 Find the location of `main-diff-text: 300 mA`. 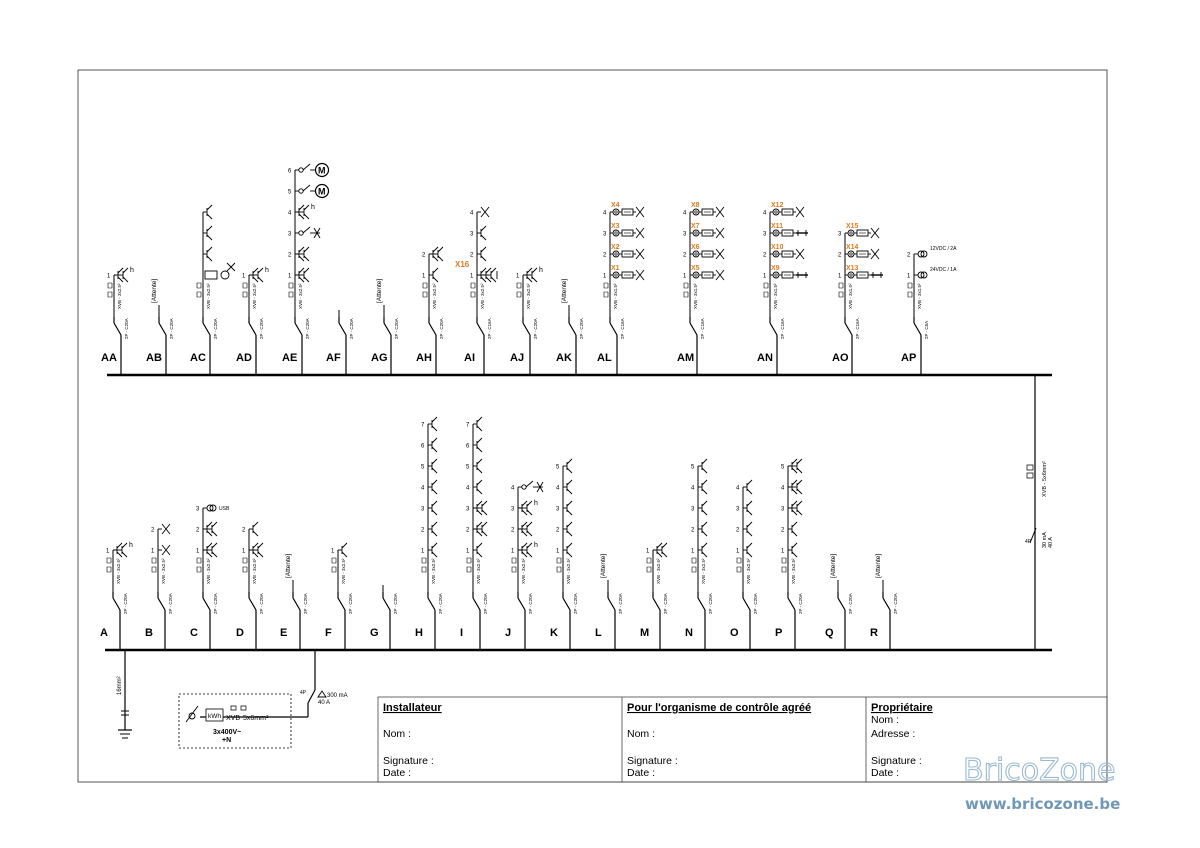

main-diff-text: 300 mA is located at coordinates (337, 696).